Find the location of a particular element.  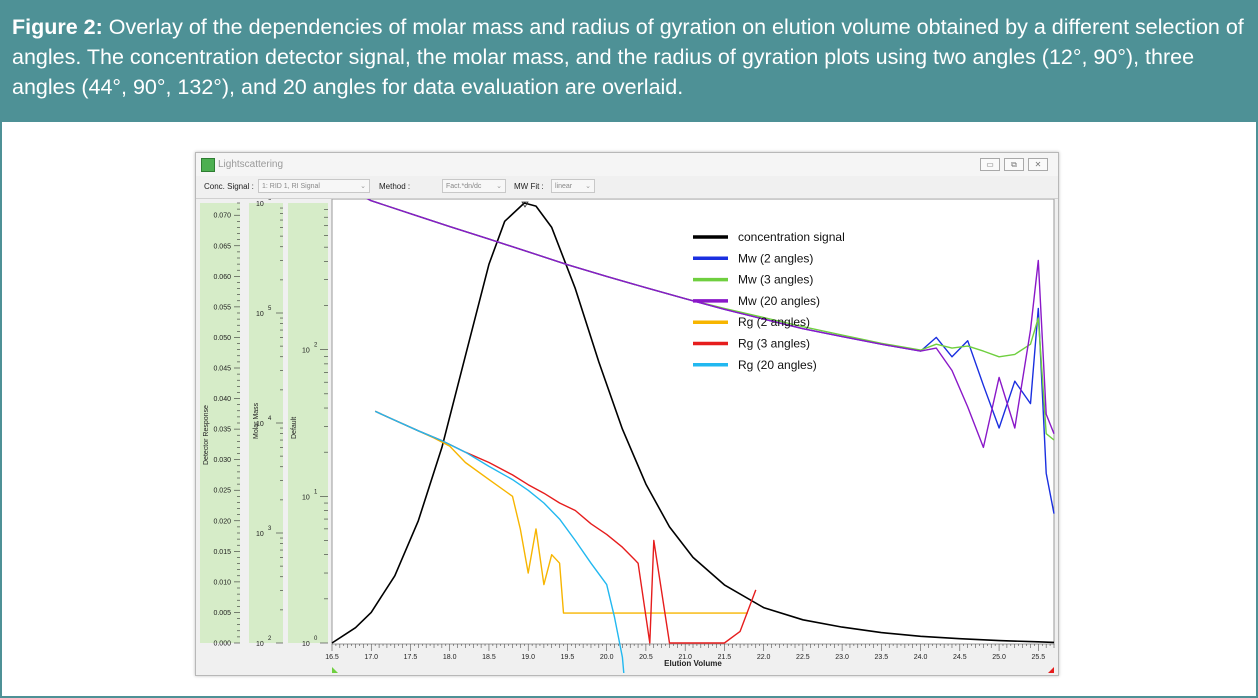

x-tick-label: 20.0 is located at coordinates (607, 657).